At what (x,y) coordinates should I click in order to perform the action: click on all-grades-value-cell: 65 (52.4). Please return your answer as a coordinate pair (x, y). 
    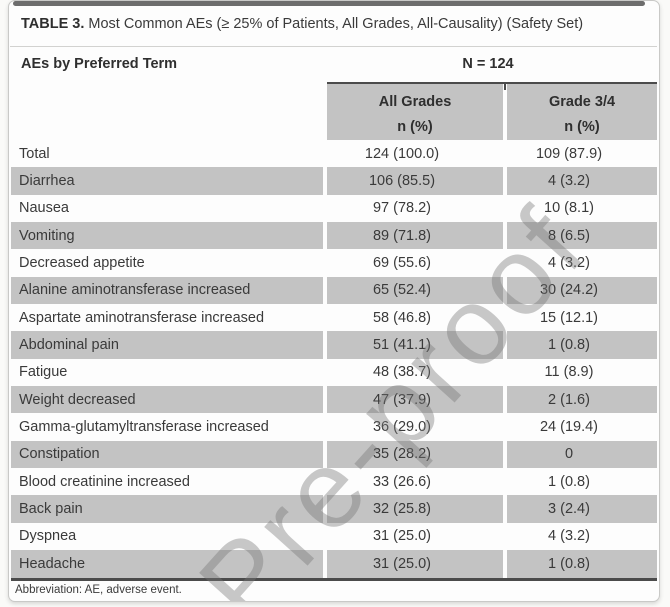
    Looking at the image, I should click on (415, 290).